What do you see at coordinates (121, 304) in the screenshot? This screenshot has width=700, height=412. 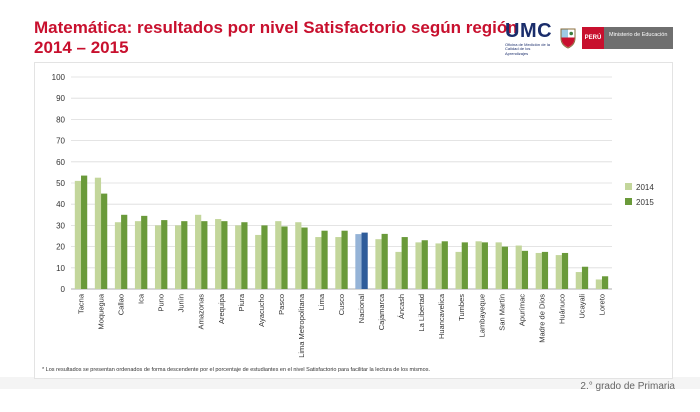 I see `x-tick-label: Callao` at bounding box center [121, 304].